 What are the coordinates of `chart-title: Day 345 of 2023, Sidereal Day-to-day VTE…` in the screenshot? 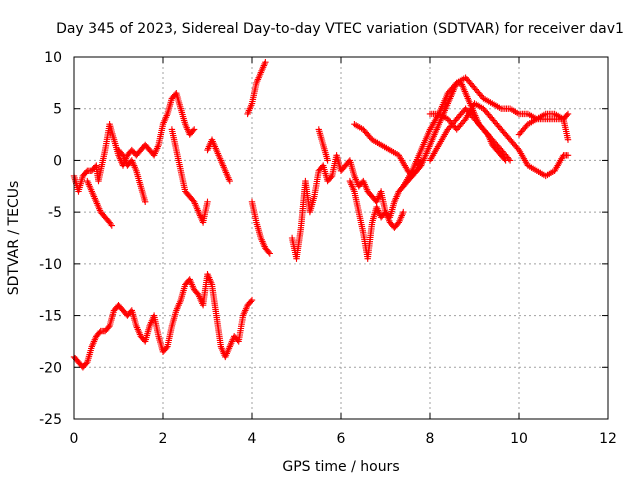 It's located at (340, 29).